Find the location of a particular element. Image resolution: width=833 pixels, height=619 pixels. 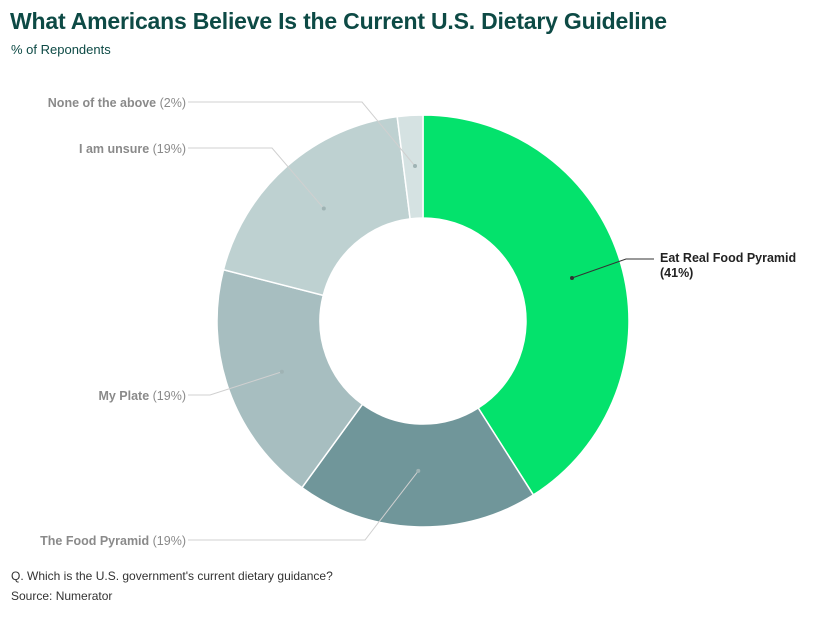

chart-subtitle: % of Repondents is located at coordinates (61, 49).